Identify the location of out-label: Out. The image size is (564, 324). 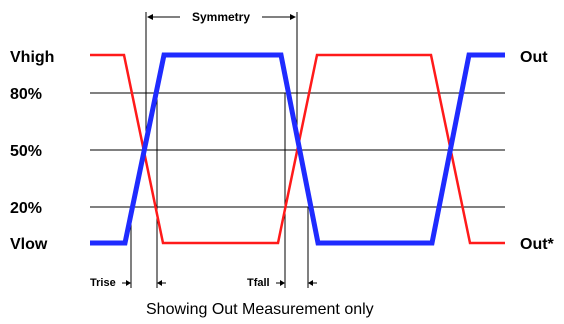
(534, 57).